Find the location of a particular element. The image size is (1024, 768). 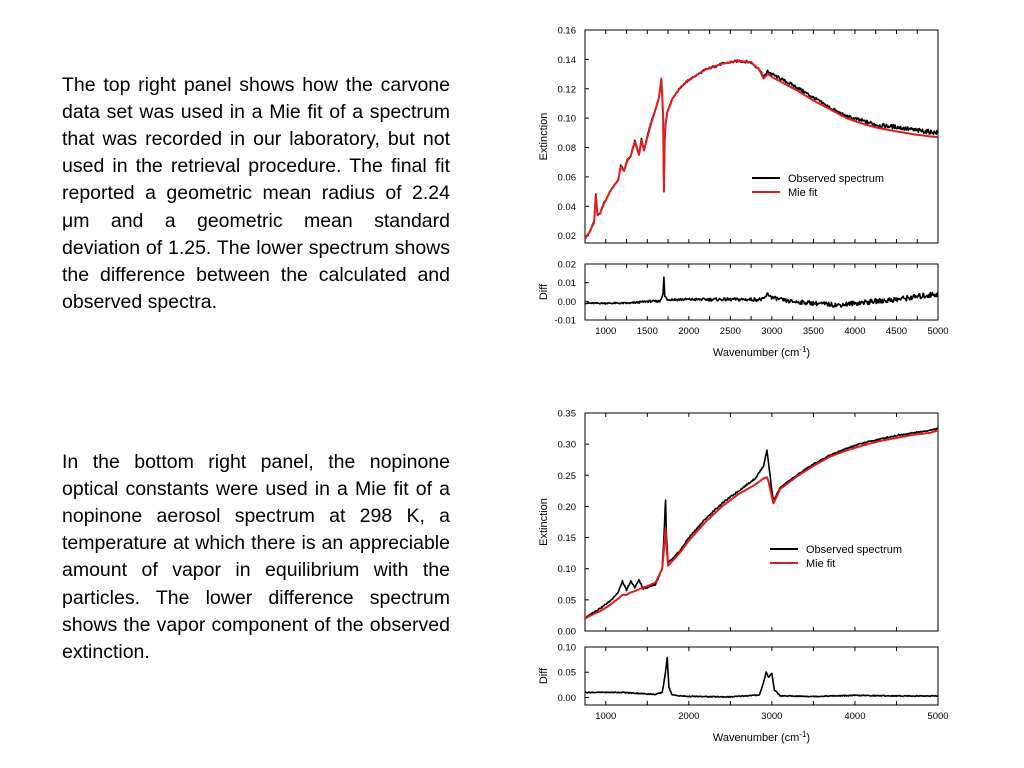

nopinone-extinction-ytick-label: 0.25 is located at coordinates (567, 476).